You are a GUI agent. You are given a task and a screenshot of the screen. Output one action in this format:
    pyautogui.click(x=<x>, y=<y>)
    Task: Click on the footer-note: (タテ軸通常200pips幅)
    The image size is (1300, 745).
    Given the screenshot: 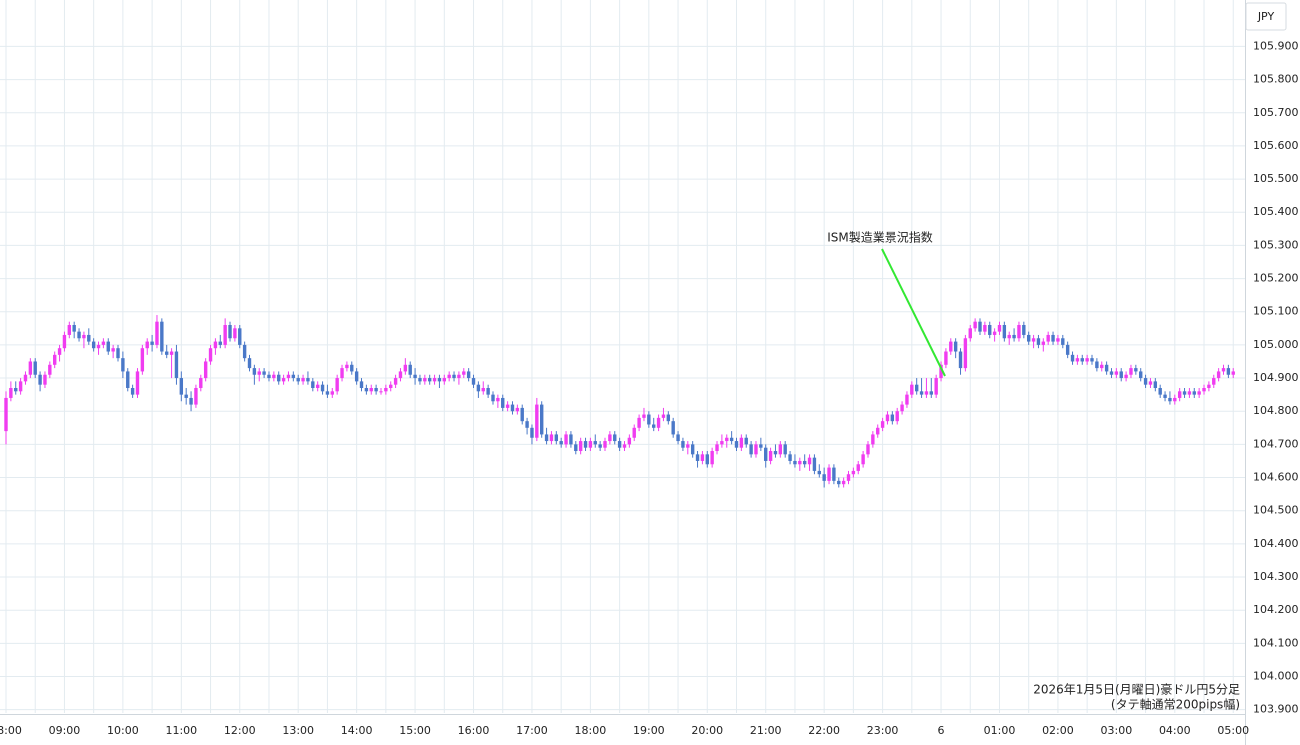 What is the action you would take?
    pyautogui.click(x=1175, y=704)
    